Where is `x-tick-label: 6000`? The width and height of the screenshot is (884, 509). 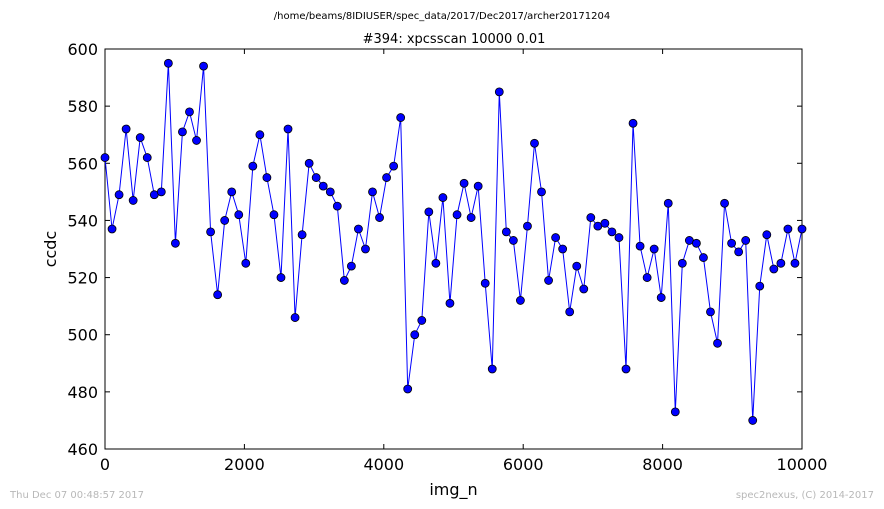 x-tick-label: 6000 is located at coordinates (523, 464).